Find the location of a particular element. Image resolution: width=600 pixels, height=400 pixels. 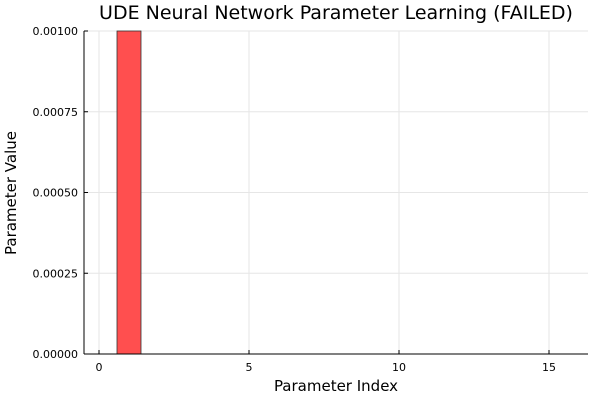

y-tick-label: 0.00075 is located at coordinates (56, 112).